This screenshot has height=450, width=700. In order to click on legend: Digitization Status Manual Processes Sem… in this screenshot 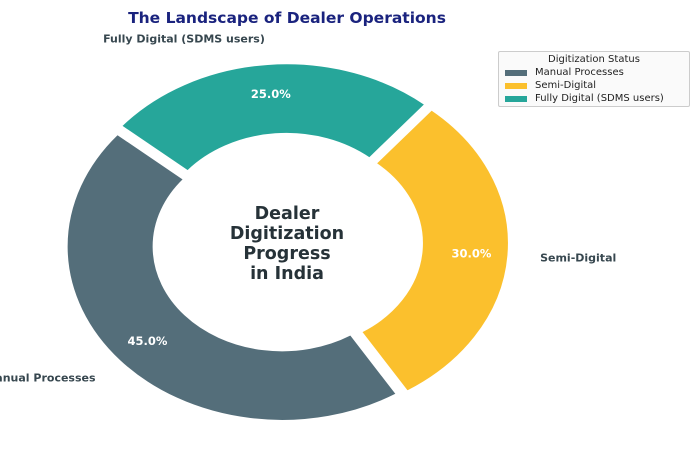, I will do `click(594, 79)`.